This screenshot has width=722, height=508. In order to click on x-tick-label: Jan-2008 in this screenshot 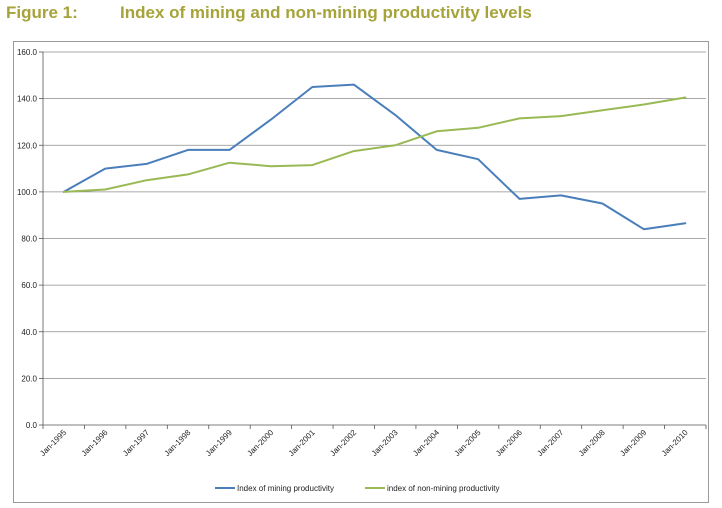, I will do `click(592, 443)`.